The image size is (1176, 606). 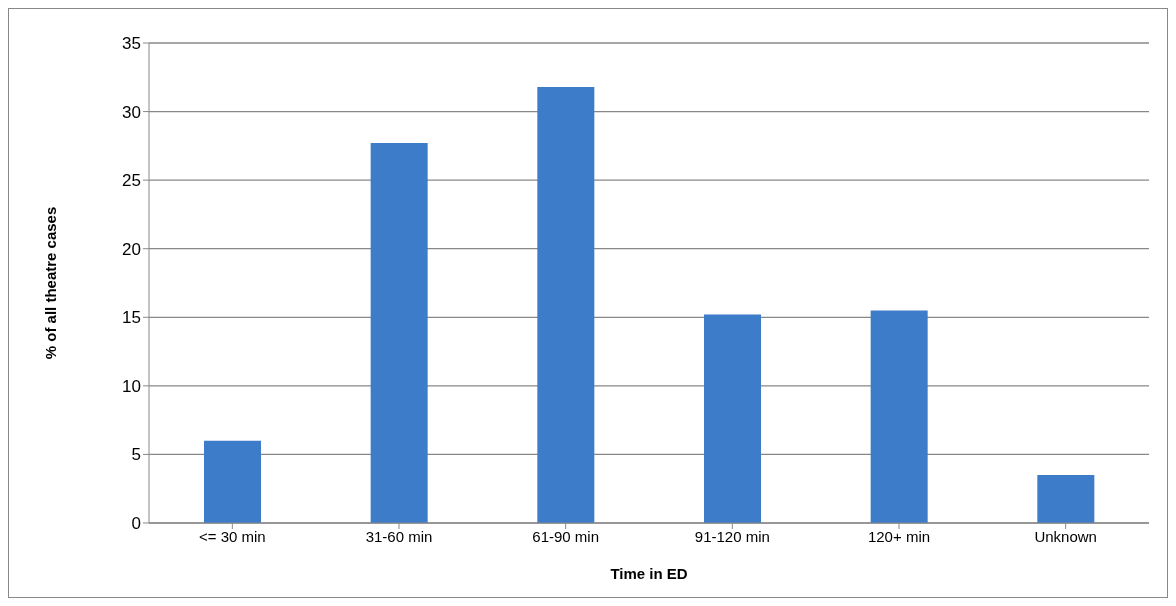 I want to click on y-axis-title: % of all theatre cases, so click(x=51, y=283).